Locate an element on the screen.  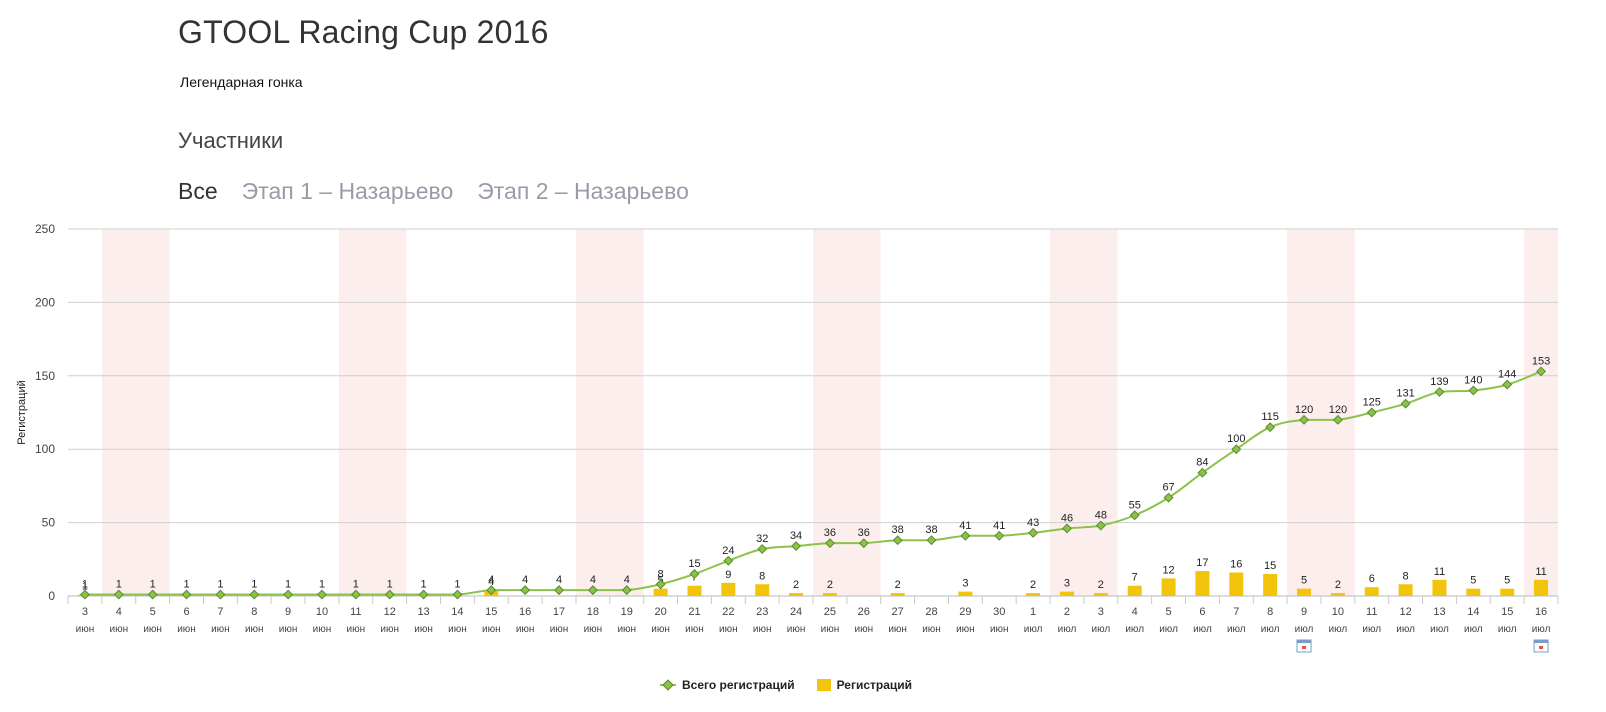
x-tick-label-day: 13 is located at coordinates (423, 612).